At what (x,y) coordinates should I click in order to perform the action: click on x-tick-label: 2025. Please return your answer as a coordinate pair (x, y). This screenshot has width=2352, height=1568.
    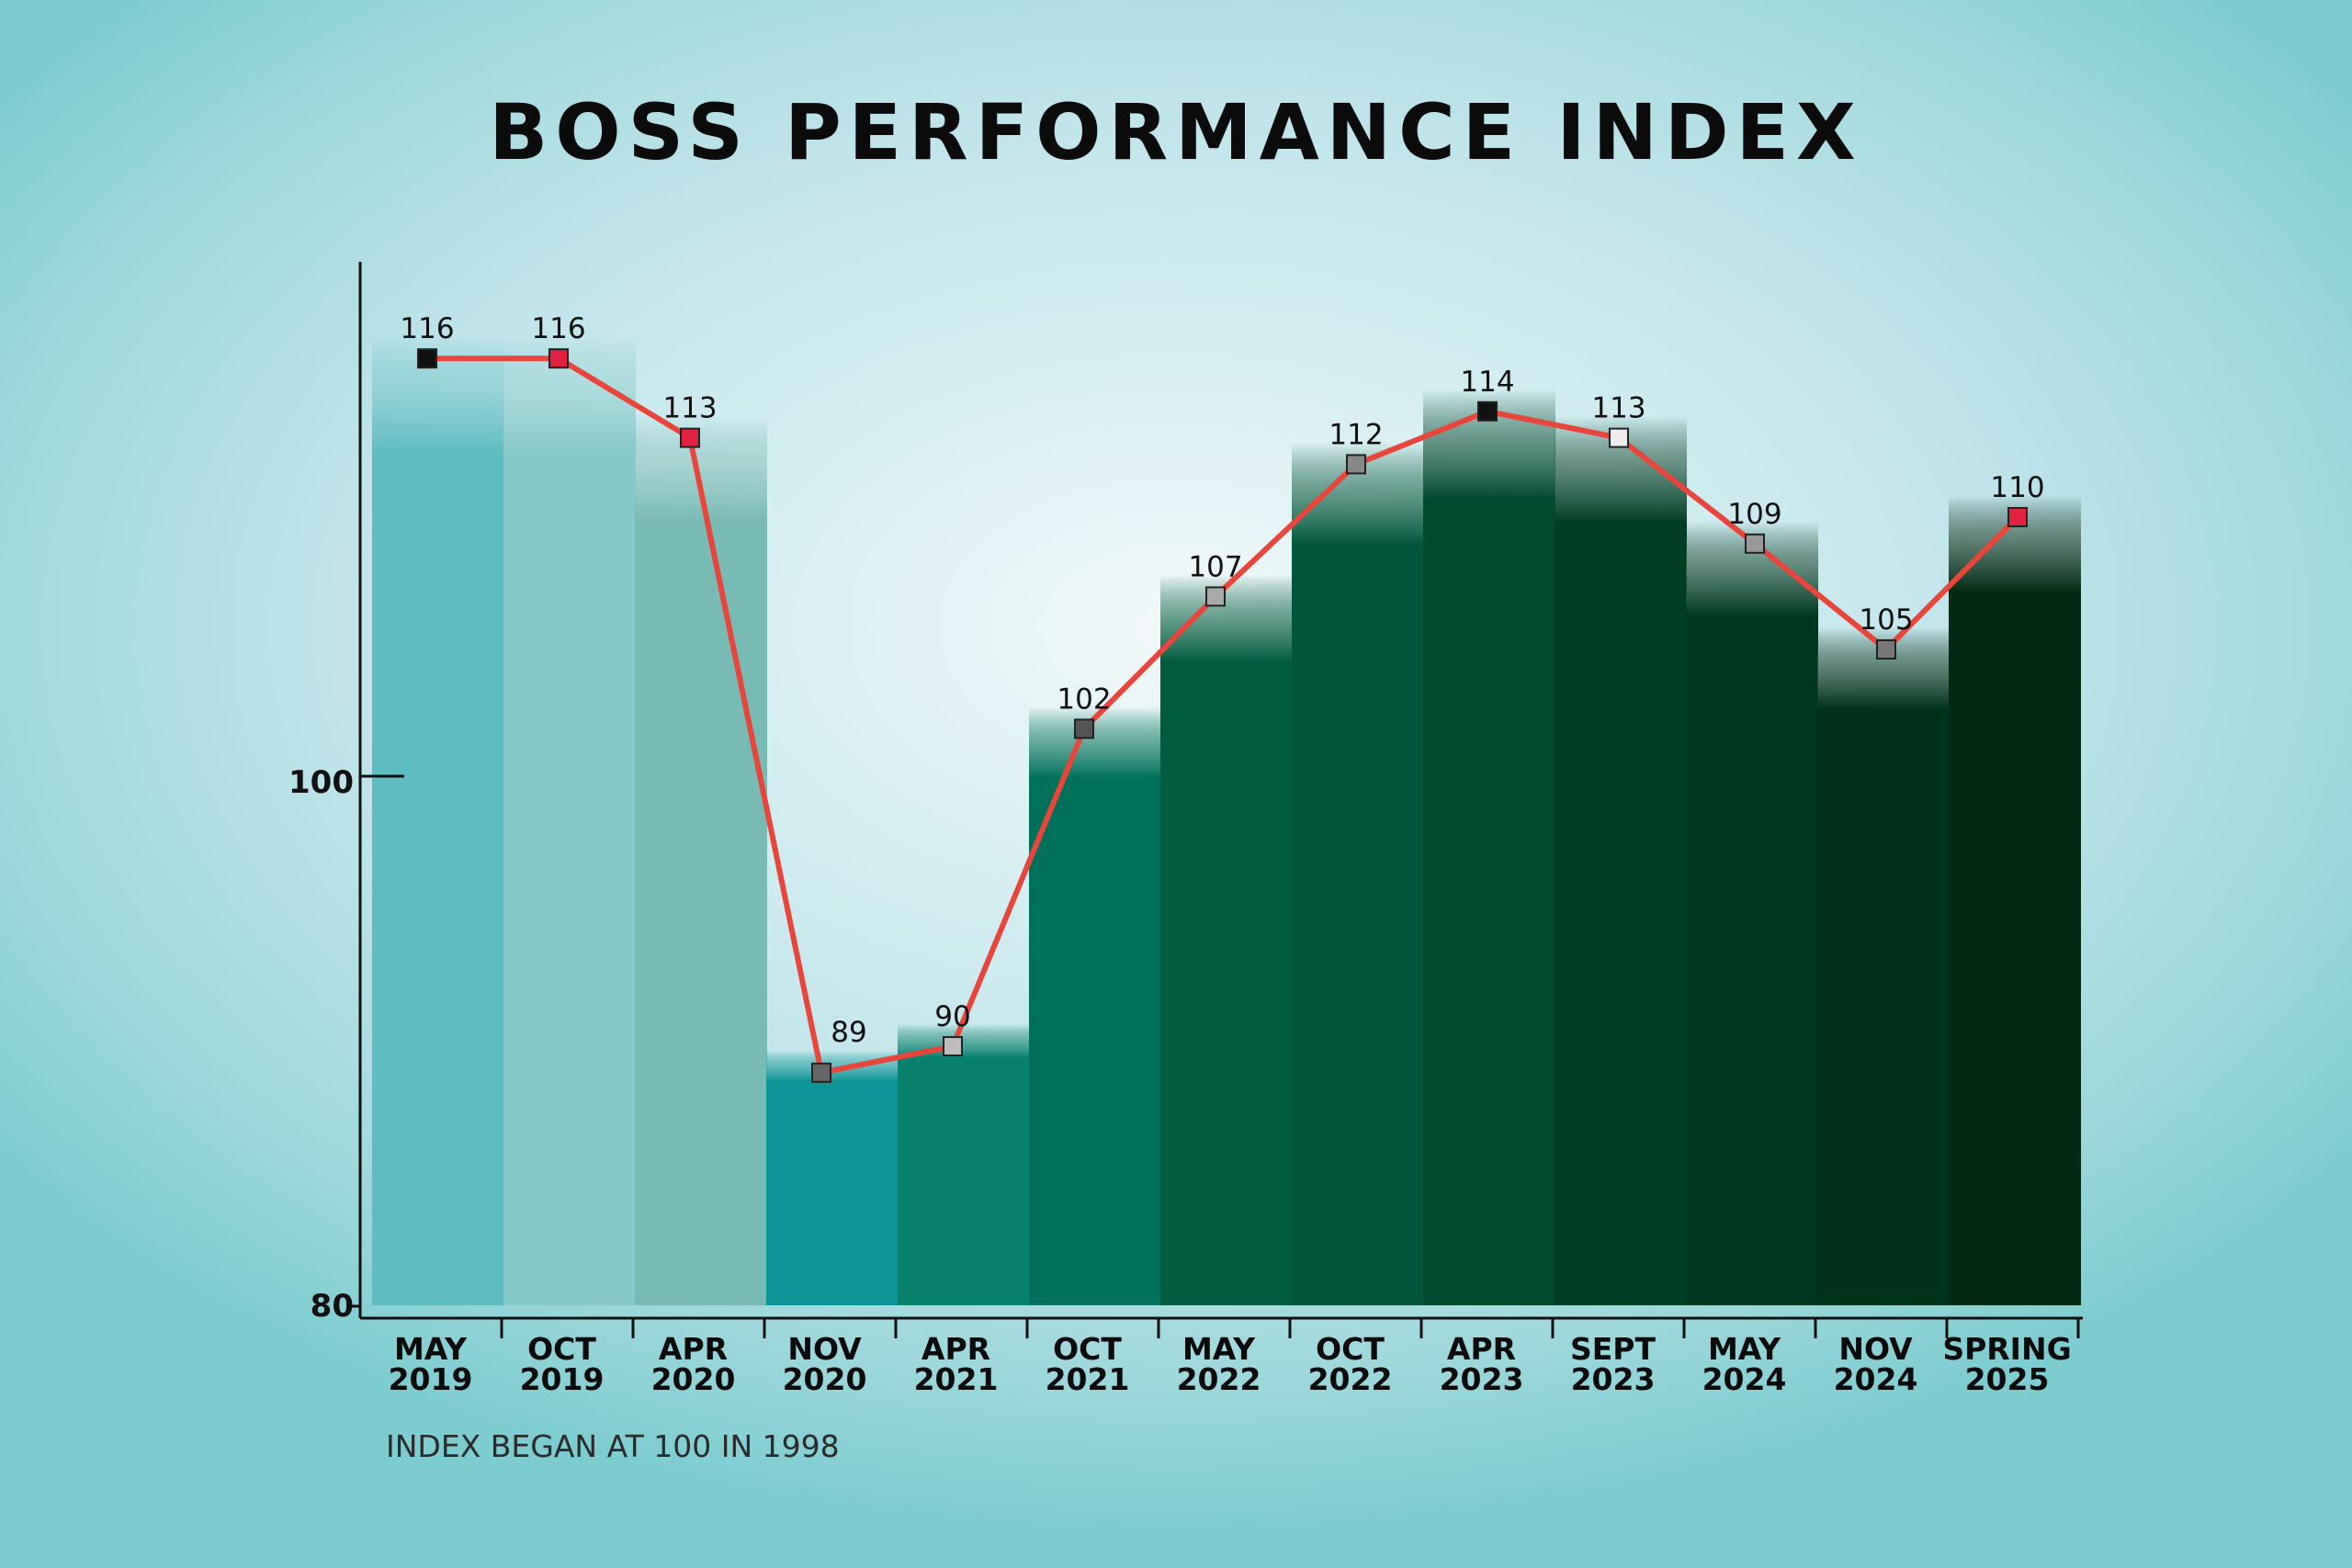
    Looking at the image, I should click on (2007, 1379).